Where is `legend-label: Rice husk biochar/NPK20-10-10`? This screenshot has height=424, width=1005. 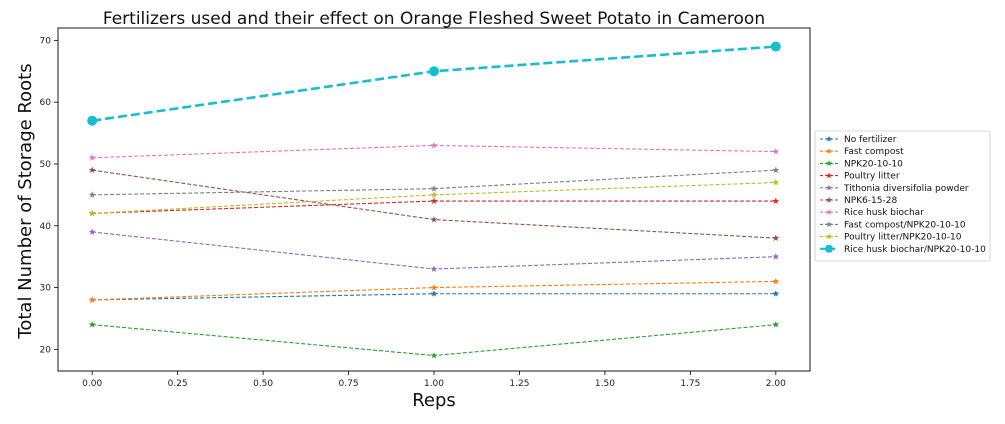 legend-label: Rice husk biochar/NPK20-10-10 is located at coordinates (915, 250).